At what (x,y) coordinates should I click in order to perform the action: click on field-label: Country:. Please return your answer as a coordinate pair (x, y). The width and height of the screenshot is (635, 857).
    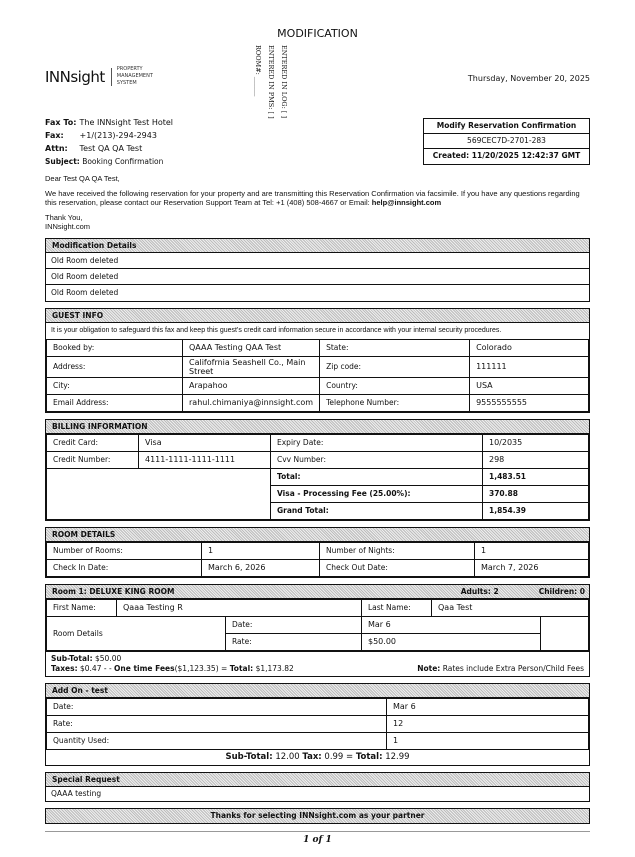
    Looking at the image, I should click on (395, 385).